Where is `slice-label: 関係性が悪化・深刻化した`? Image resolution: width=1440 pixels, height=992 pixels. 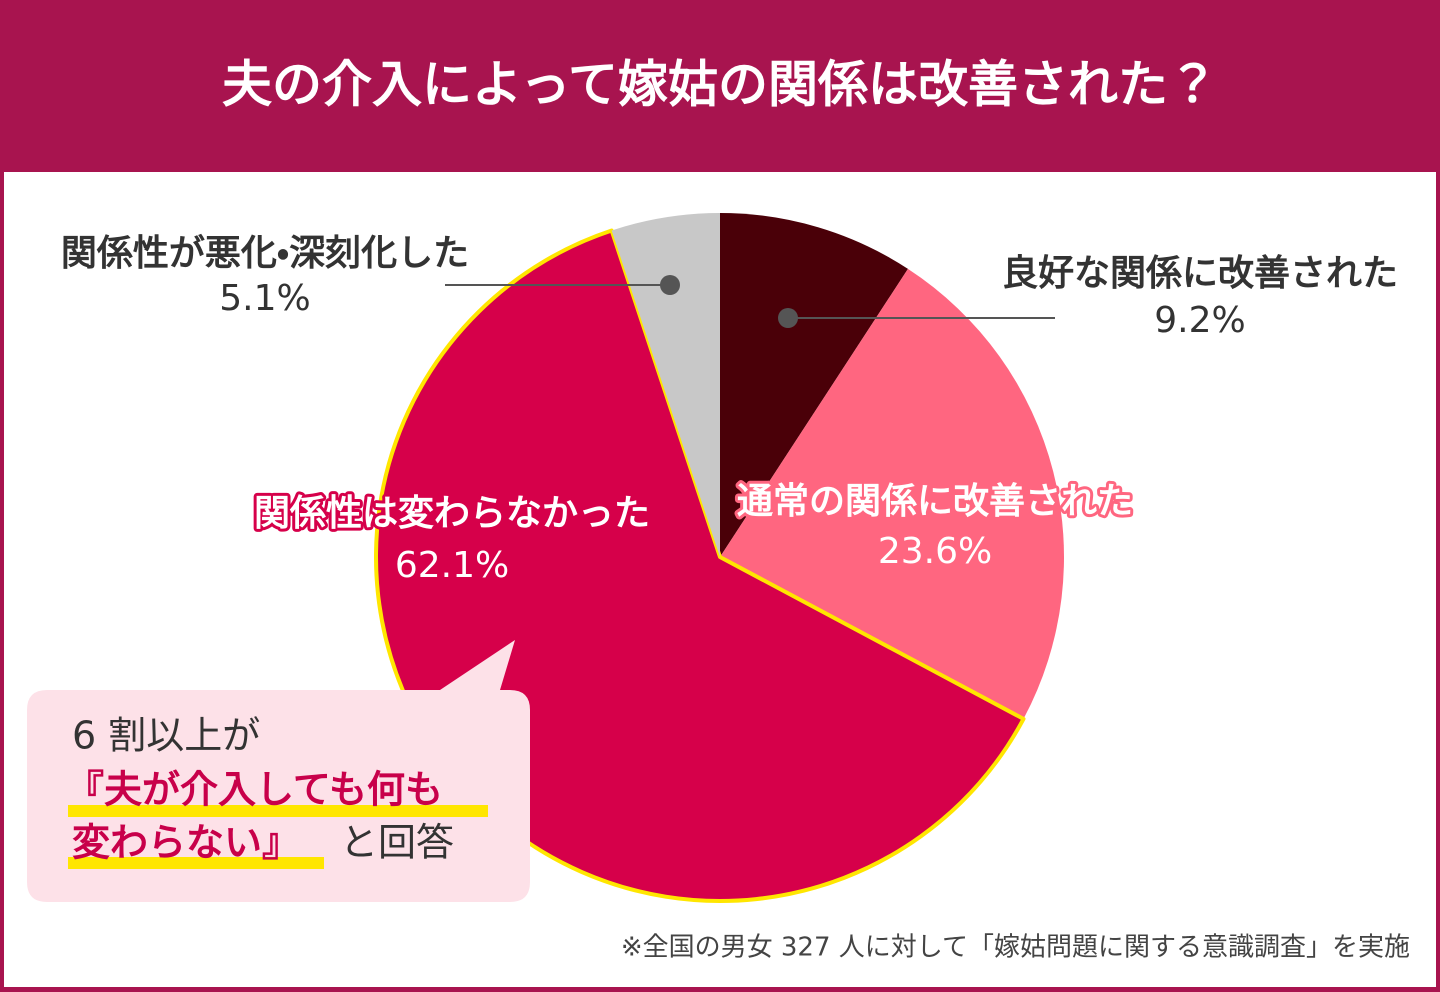
slice-label: 関係性が悪化・深刻化した is located at coordinates (265, 253).